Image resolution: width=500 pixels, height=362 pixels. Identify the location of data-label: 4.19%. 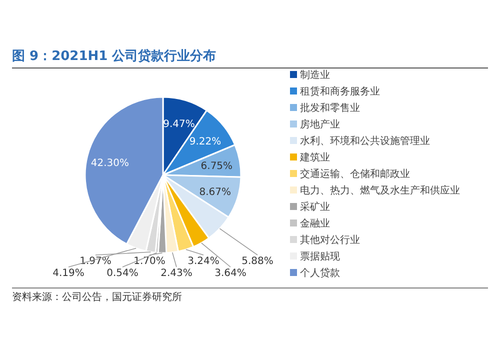
(68, 273).